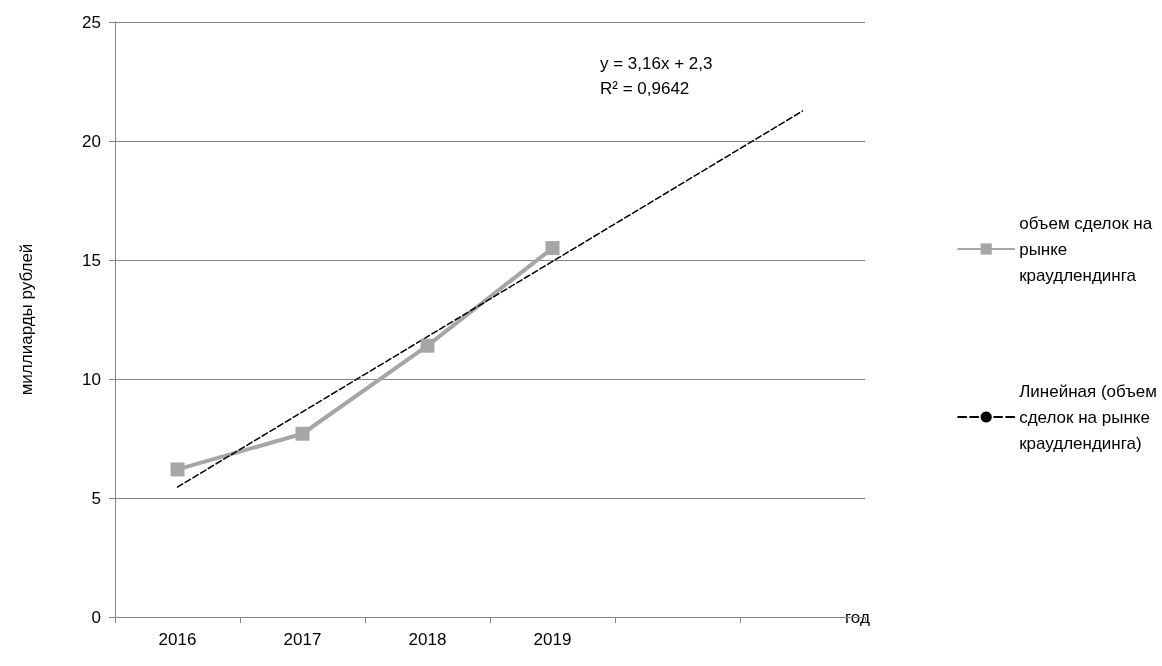 This screenshot has height=666, width=1162. I want to click on annotation: y = 3,16x + 2,3, so click(656, 63).